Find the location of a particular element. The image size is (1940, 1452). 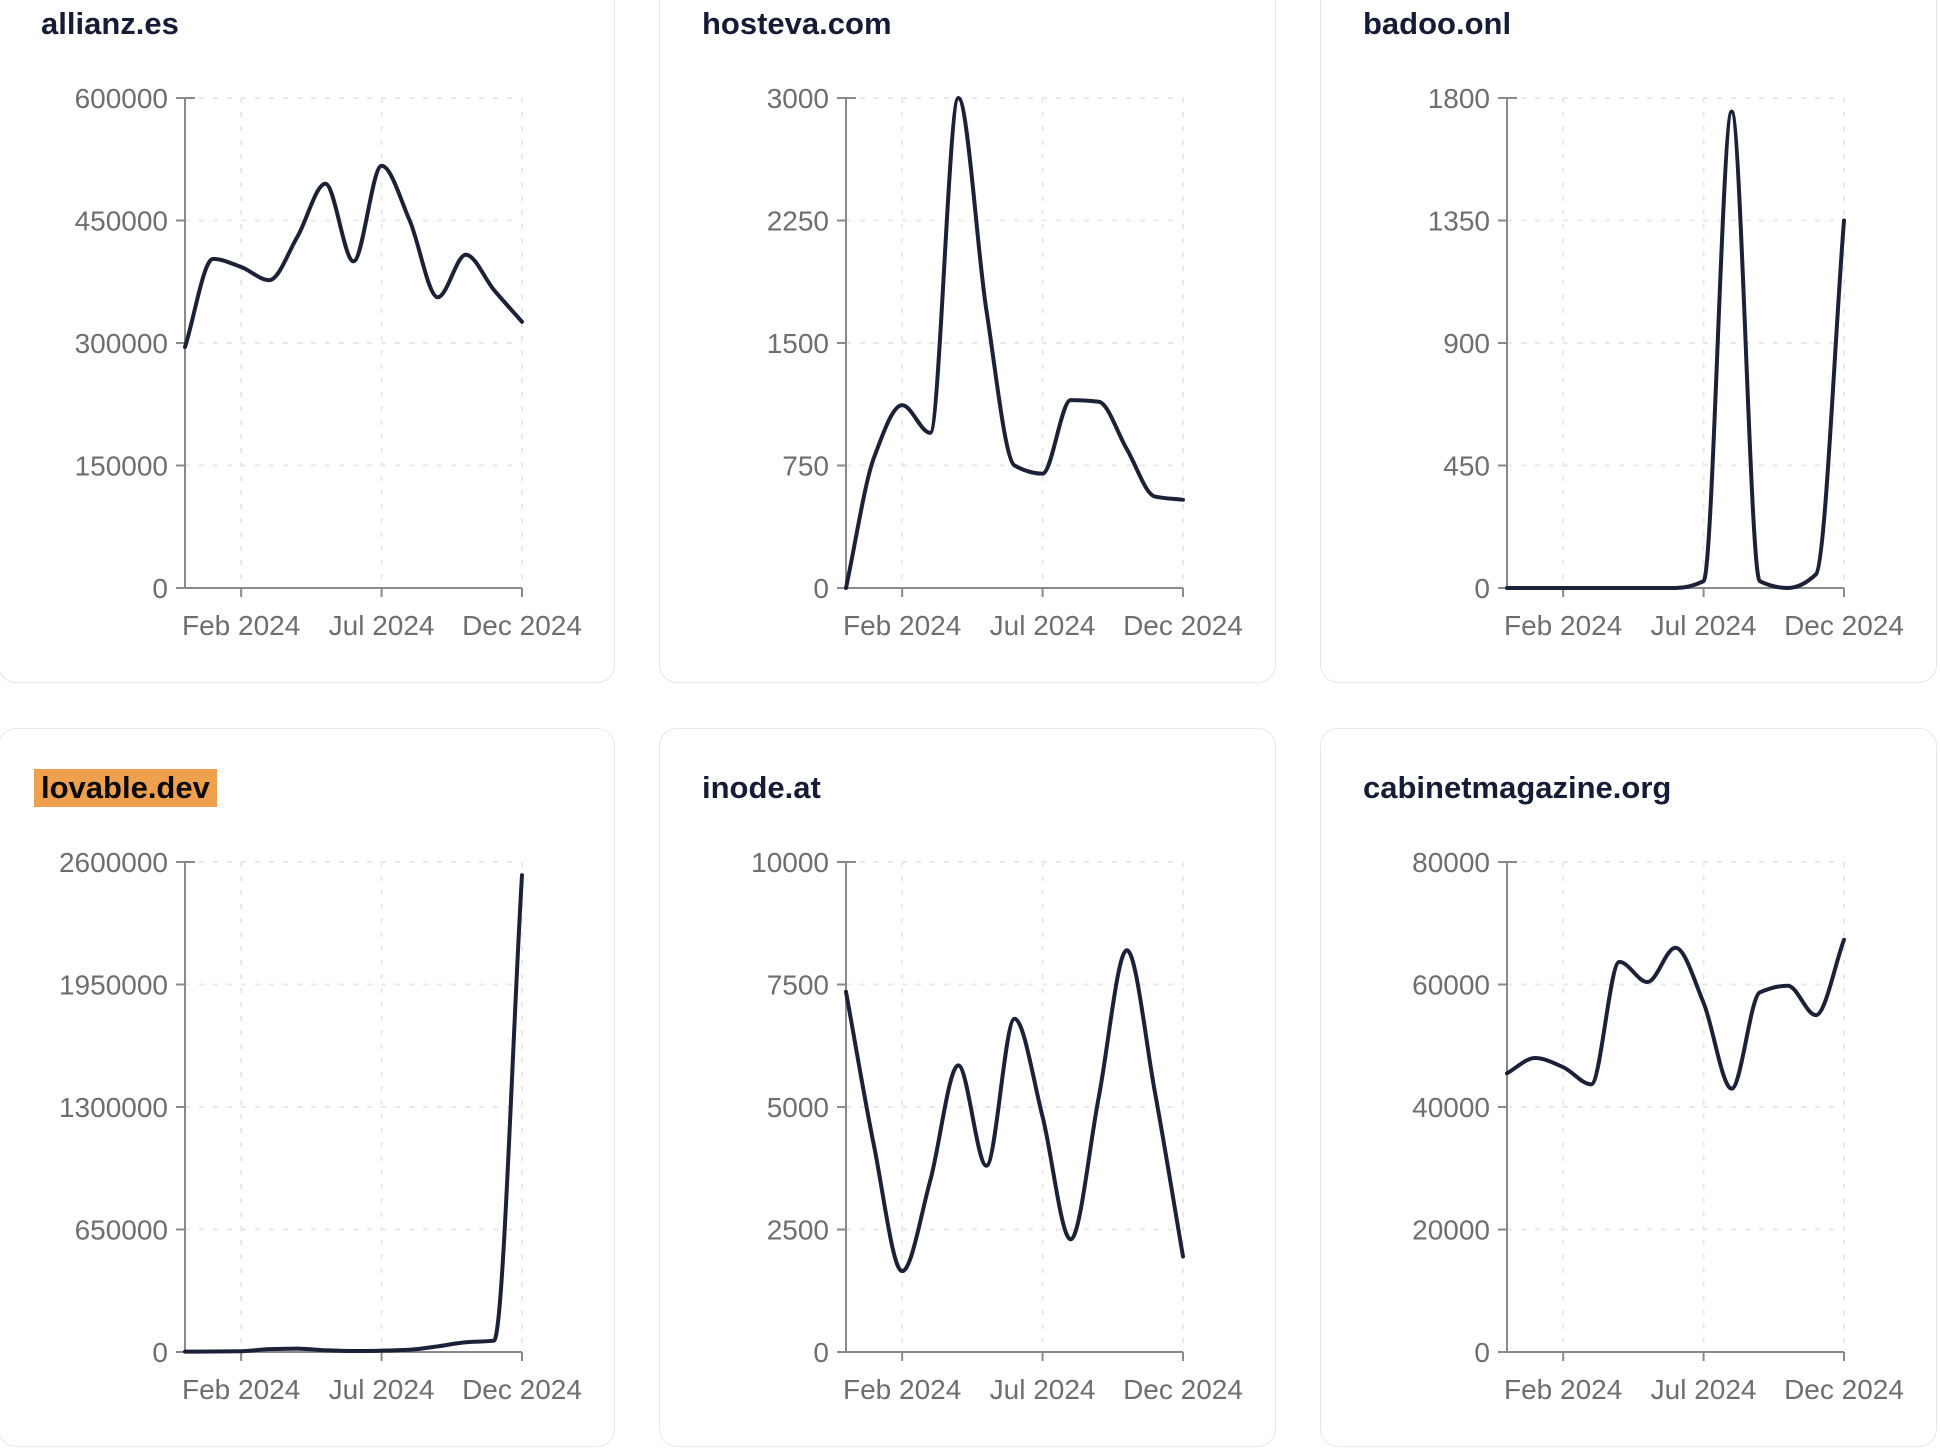

domain-title: allianz.es is located at coordinates (110, 24).